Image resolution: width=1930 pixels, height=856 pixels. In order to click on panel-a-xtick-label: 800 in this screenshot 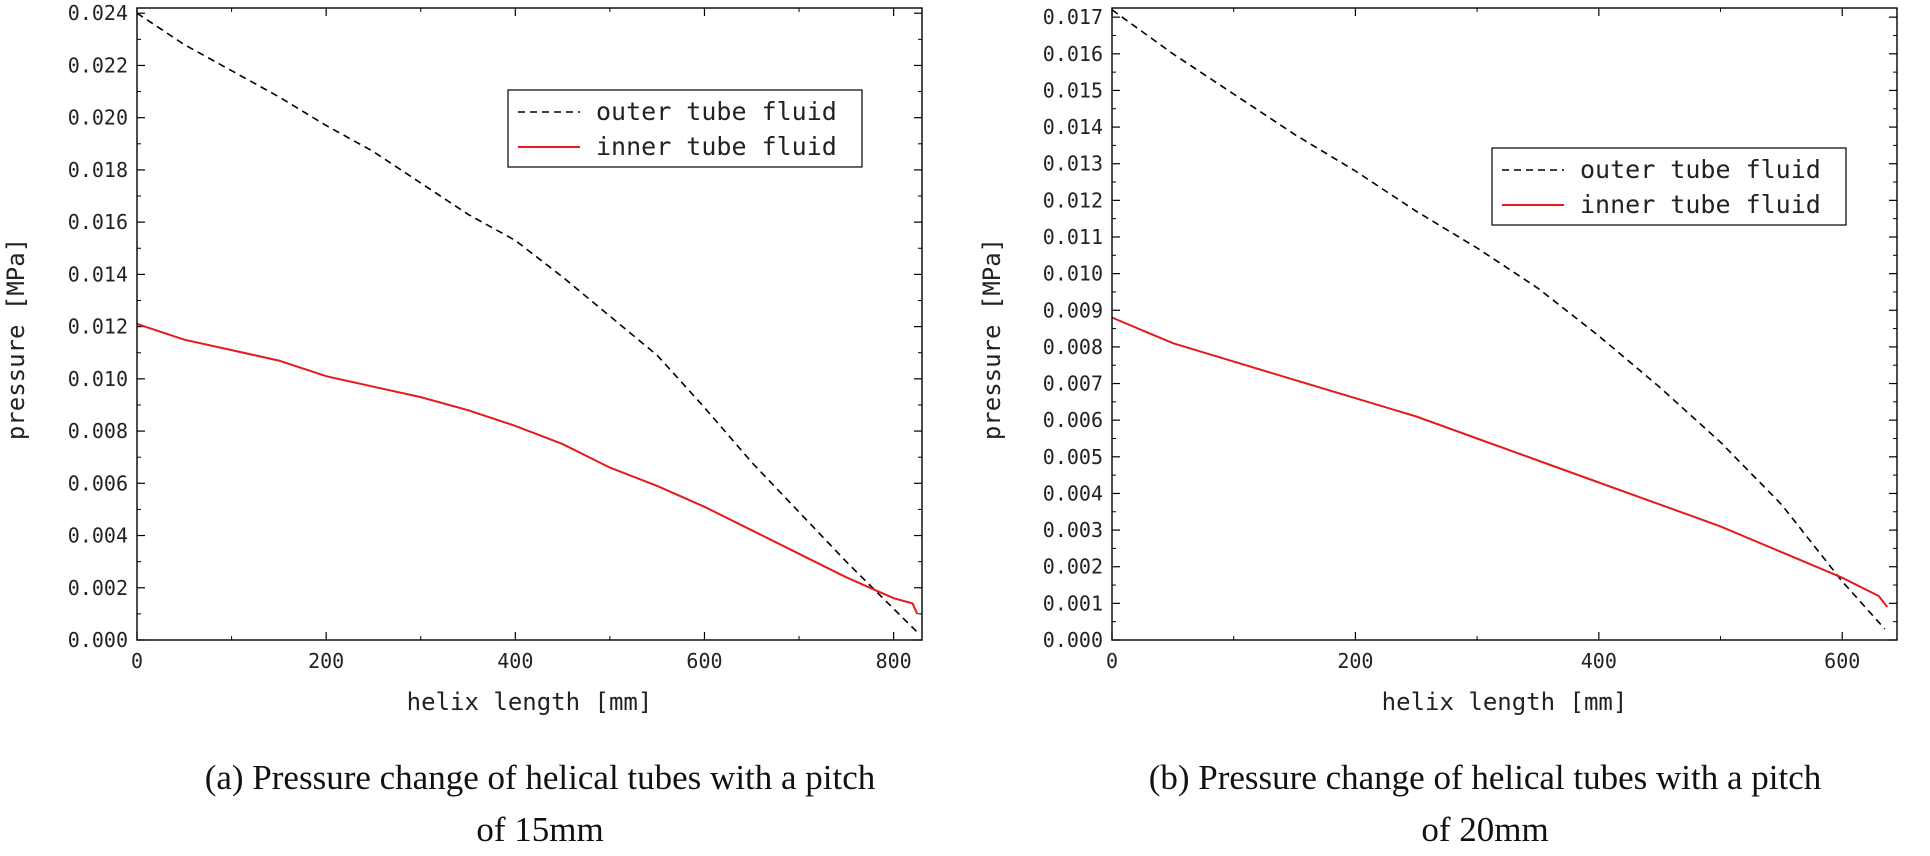, I will do `click(894, 661)`.